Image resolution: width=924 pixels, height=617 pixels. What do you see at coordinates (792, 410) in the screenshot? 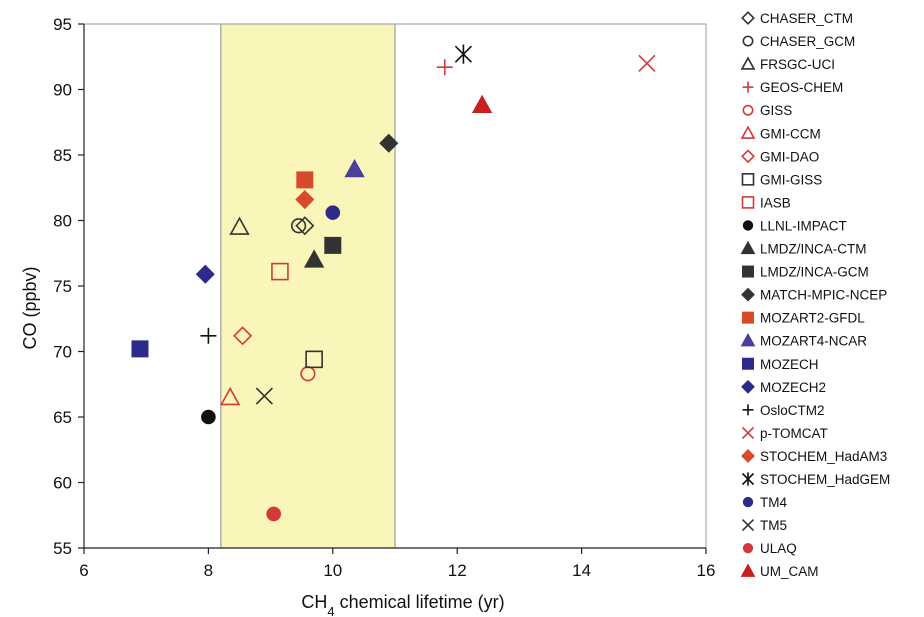
I see `legend-label: OsloCTM2` at bounding box center [792, 410].